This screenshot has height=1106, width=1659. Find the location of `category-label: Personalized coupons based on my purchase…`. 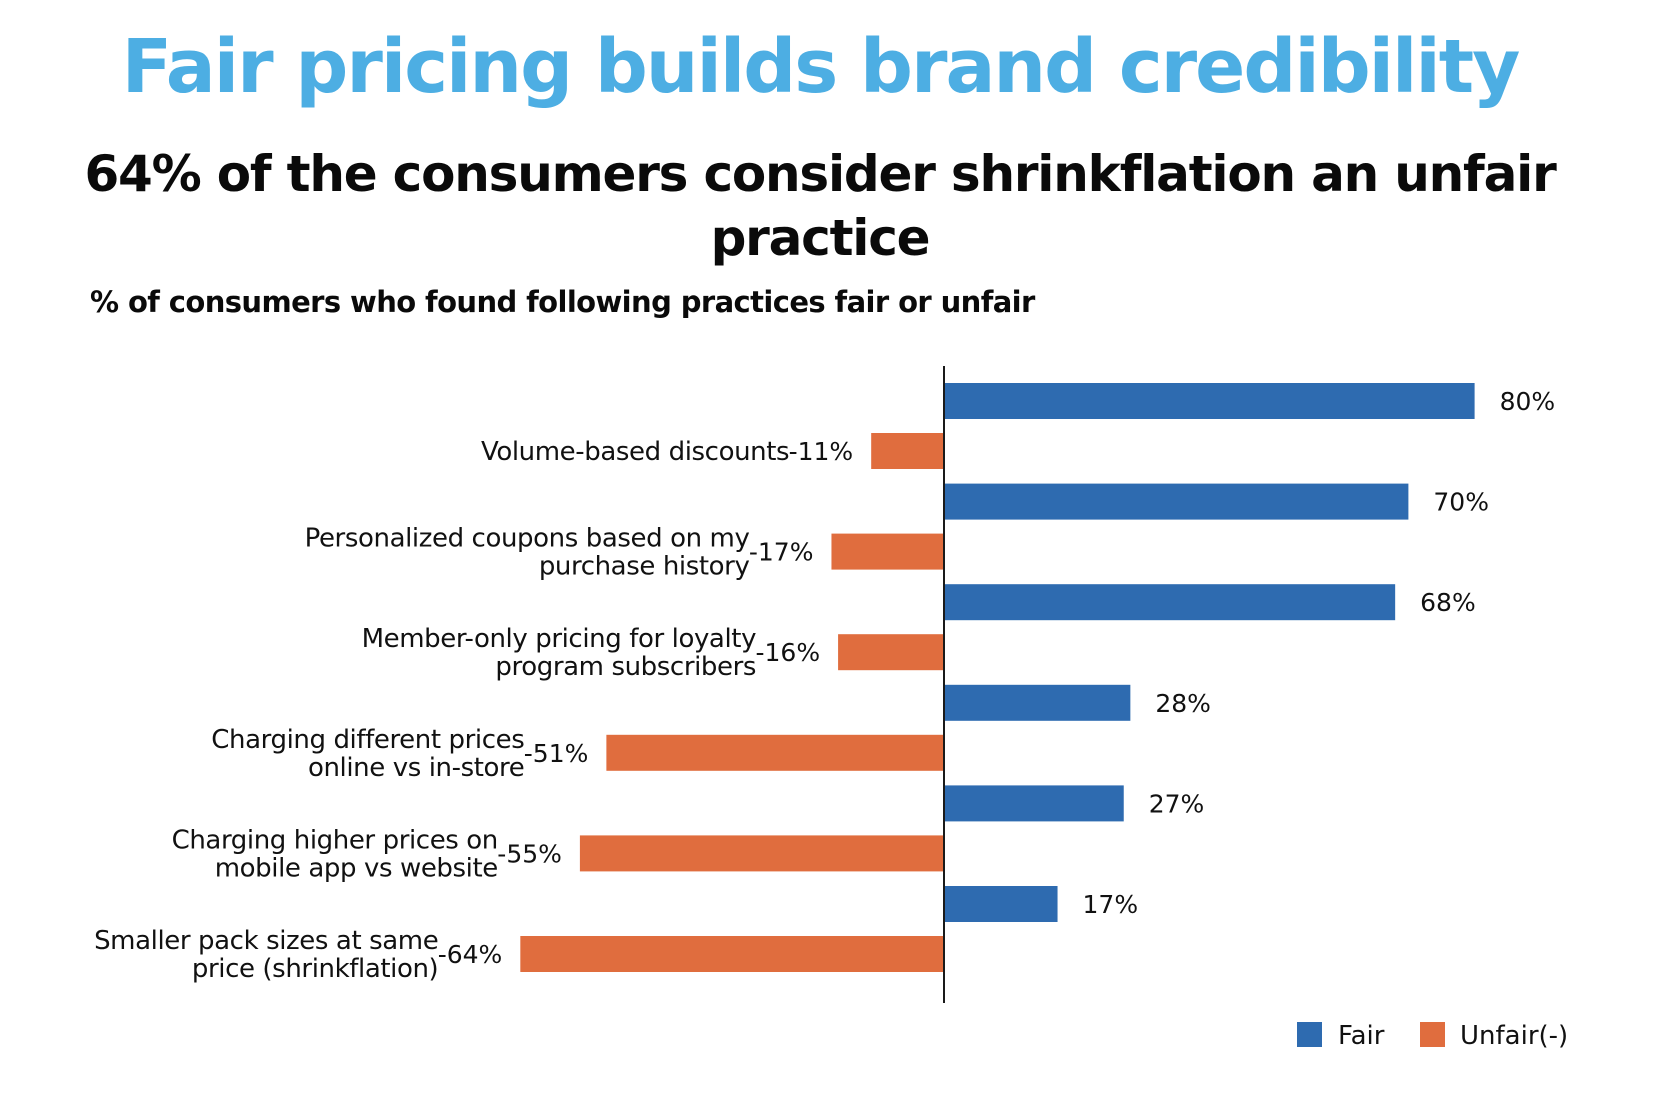

category-label: Personalized coupons based on my purchase… is located at coordinates (527, 553).